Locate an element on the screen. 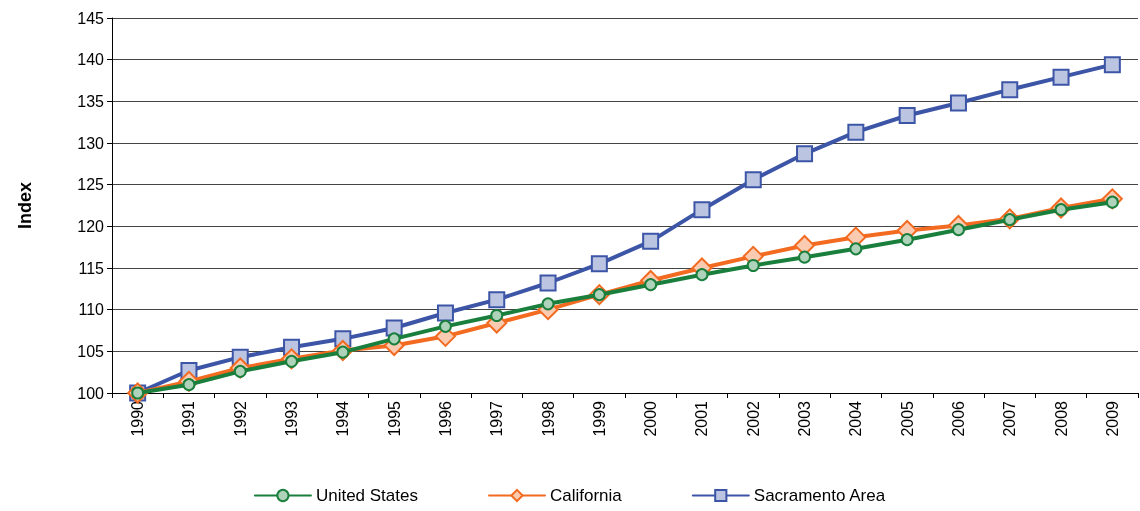 The image size is (1140, 511). y-tick-label: 140 is located at coordinates (91, 60).